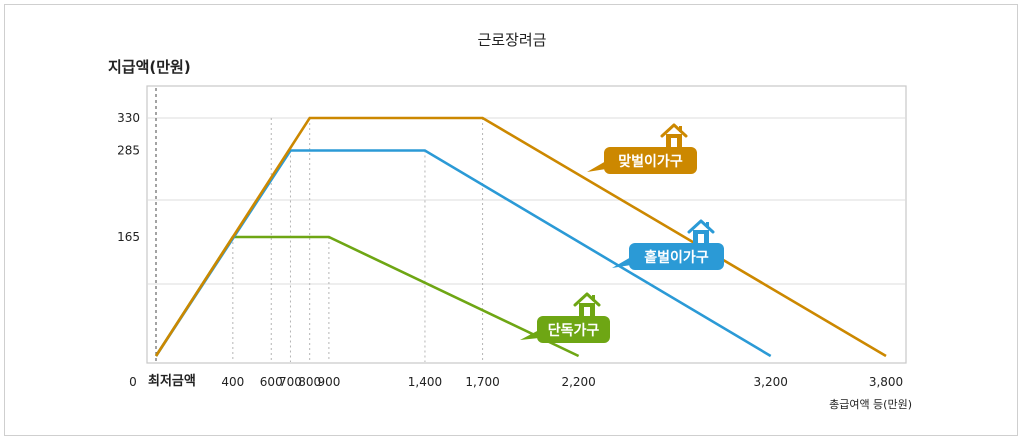 The width and height of the screenshot is (1024, 443). I want to click on x-tick-label: 400, so click(232, 382).